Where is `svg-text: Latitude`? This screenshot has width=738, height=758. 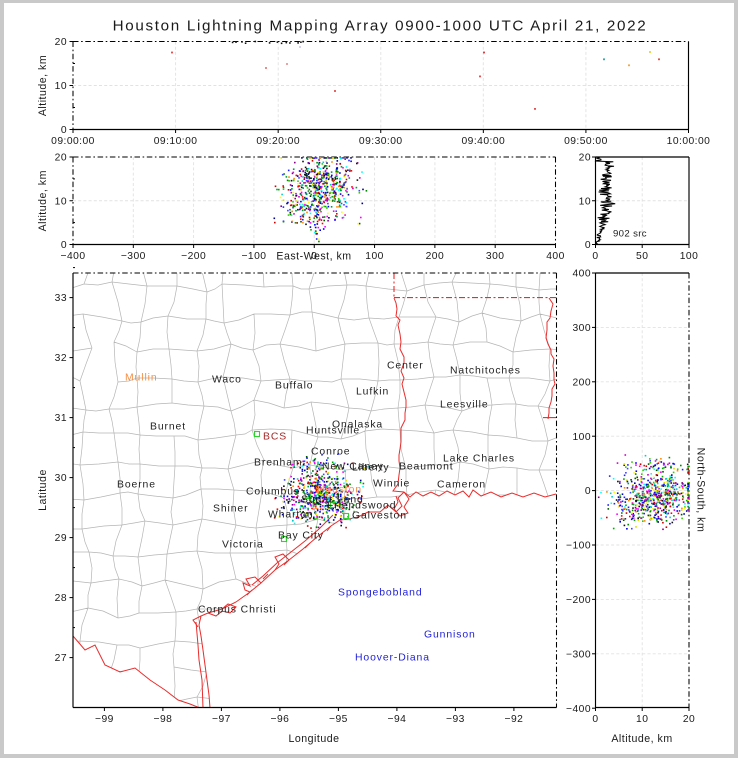 svg-text: Latitude is located at coordinates (43, 490).